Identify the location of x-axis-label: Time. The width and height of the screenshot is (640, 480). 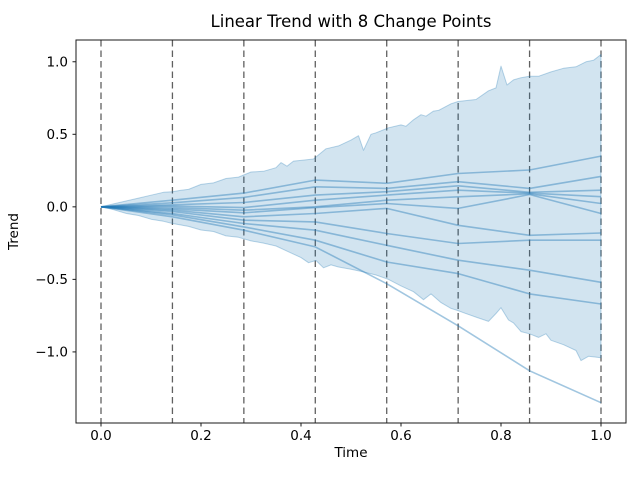
(350, 453).